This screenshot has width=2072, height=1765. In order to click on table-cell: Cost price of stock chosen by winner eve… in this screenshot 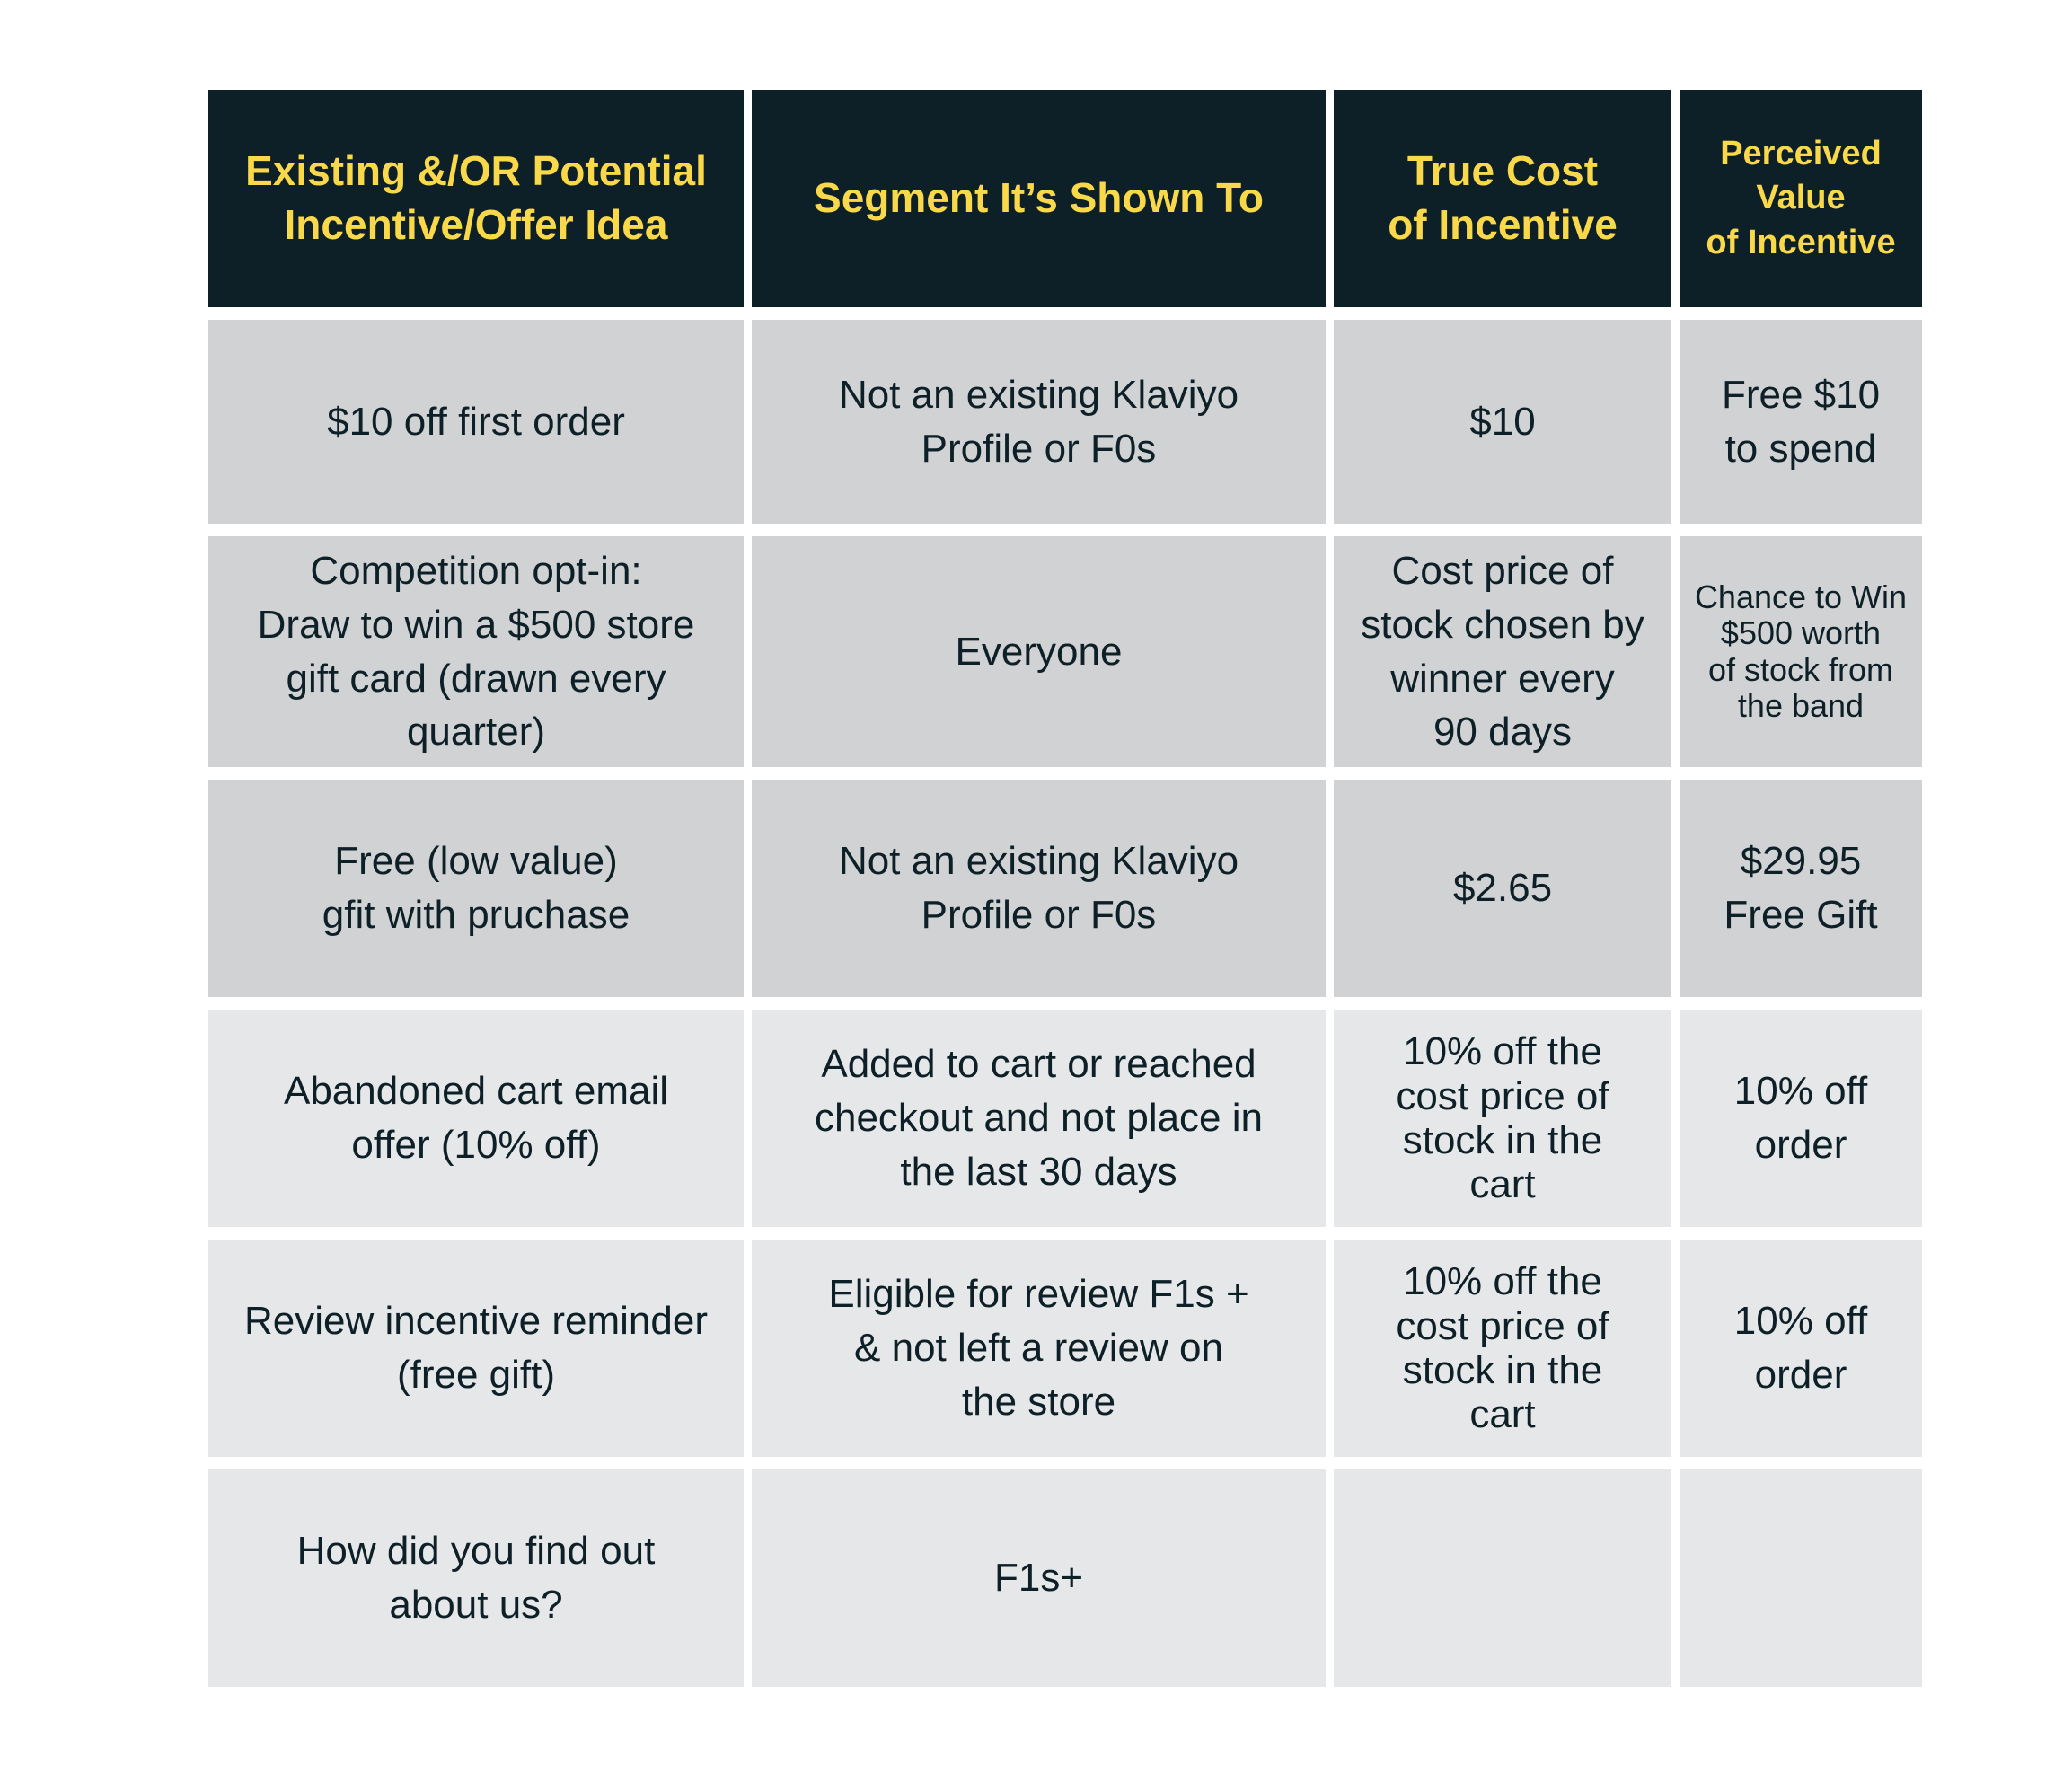, I will do `click(1502, 651)`.